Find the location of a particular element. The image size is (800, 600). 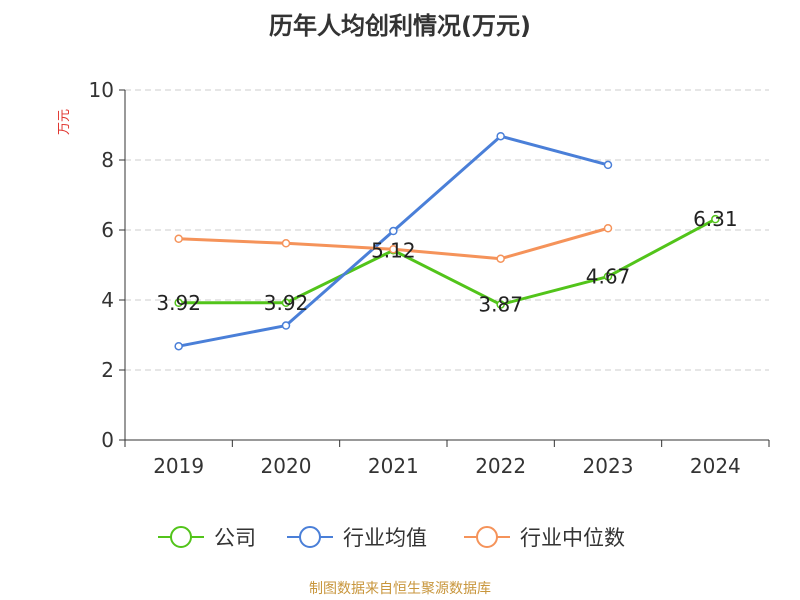

x-tick-label: 2019 is located at coordinates (178, 466).